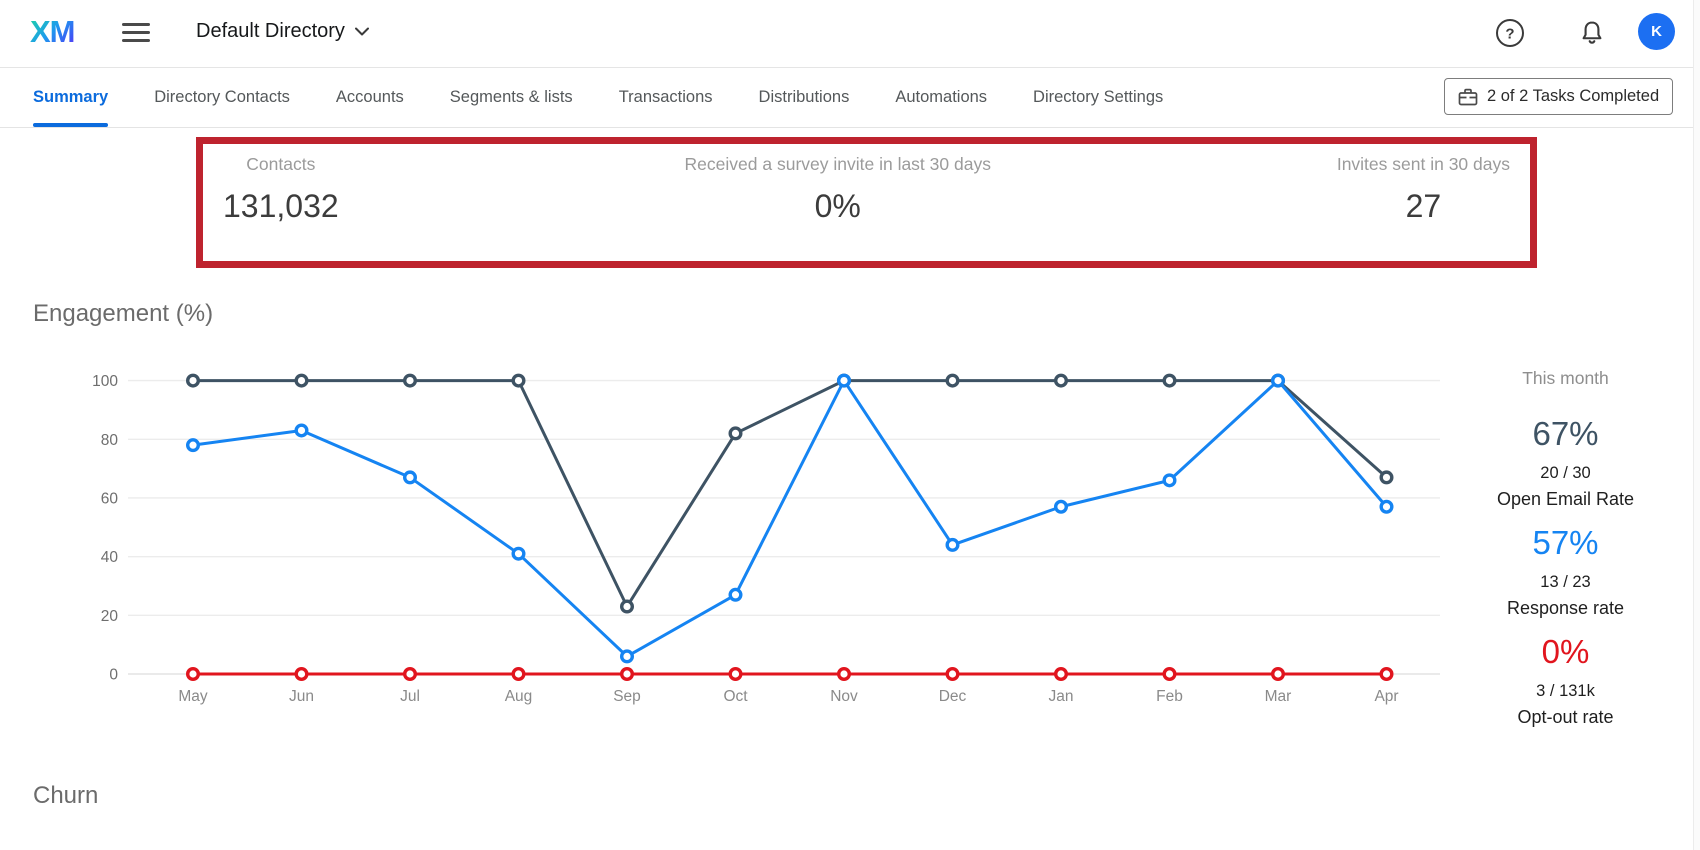 The image size is (1700, 850). What do you see at coordinates (361, 31) in the screenshot?
I see `chevron-down-icon` at bounding box center [361, 31].